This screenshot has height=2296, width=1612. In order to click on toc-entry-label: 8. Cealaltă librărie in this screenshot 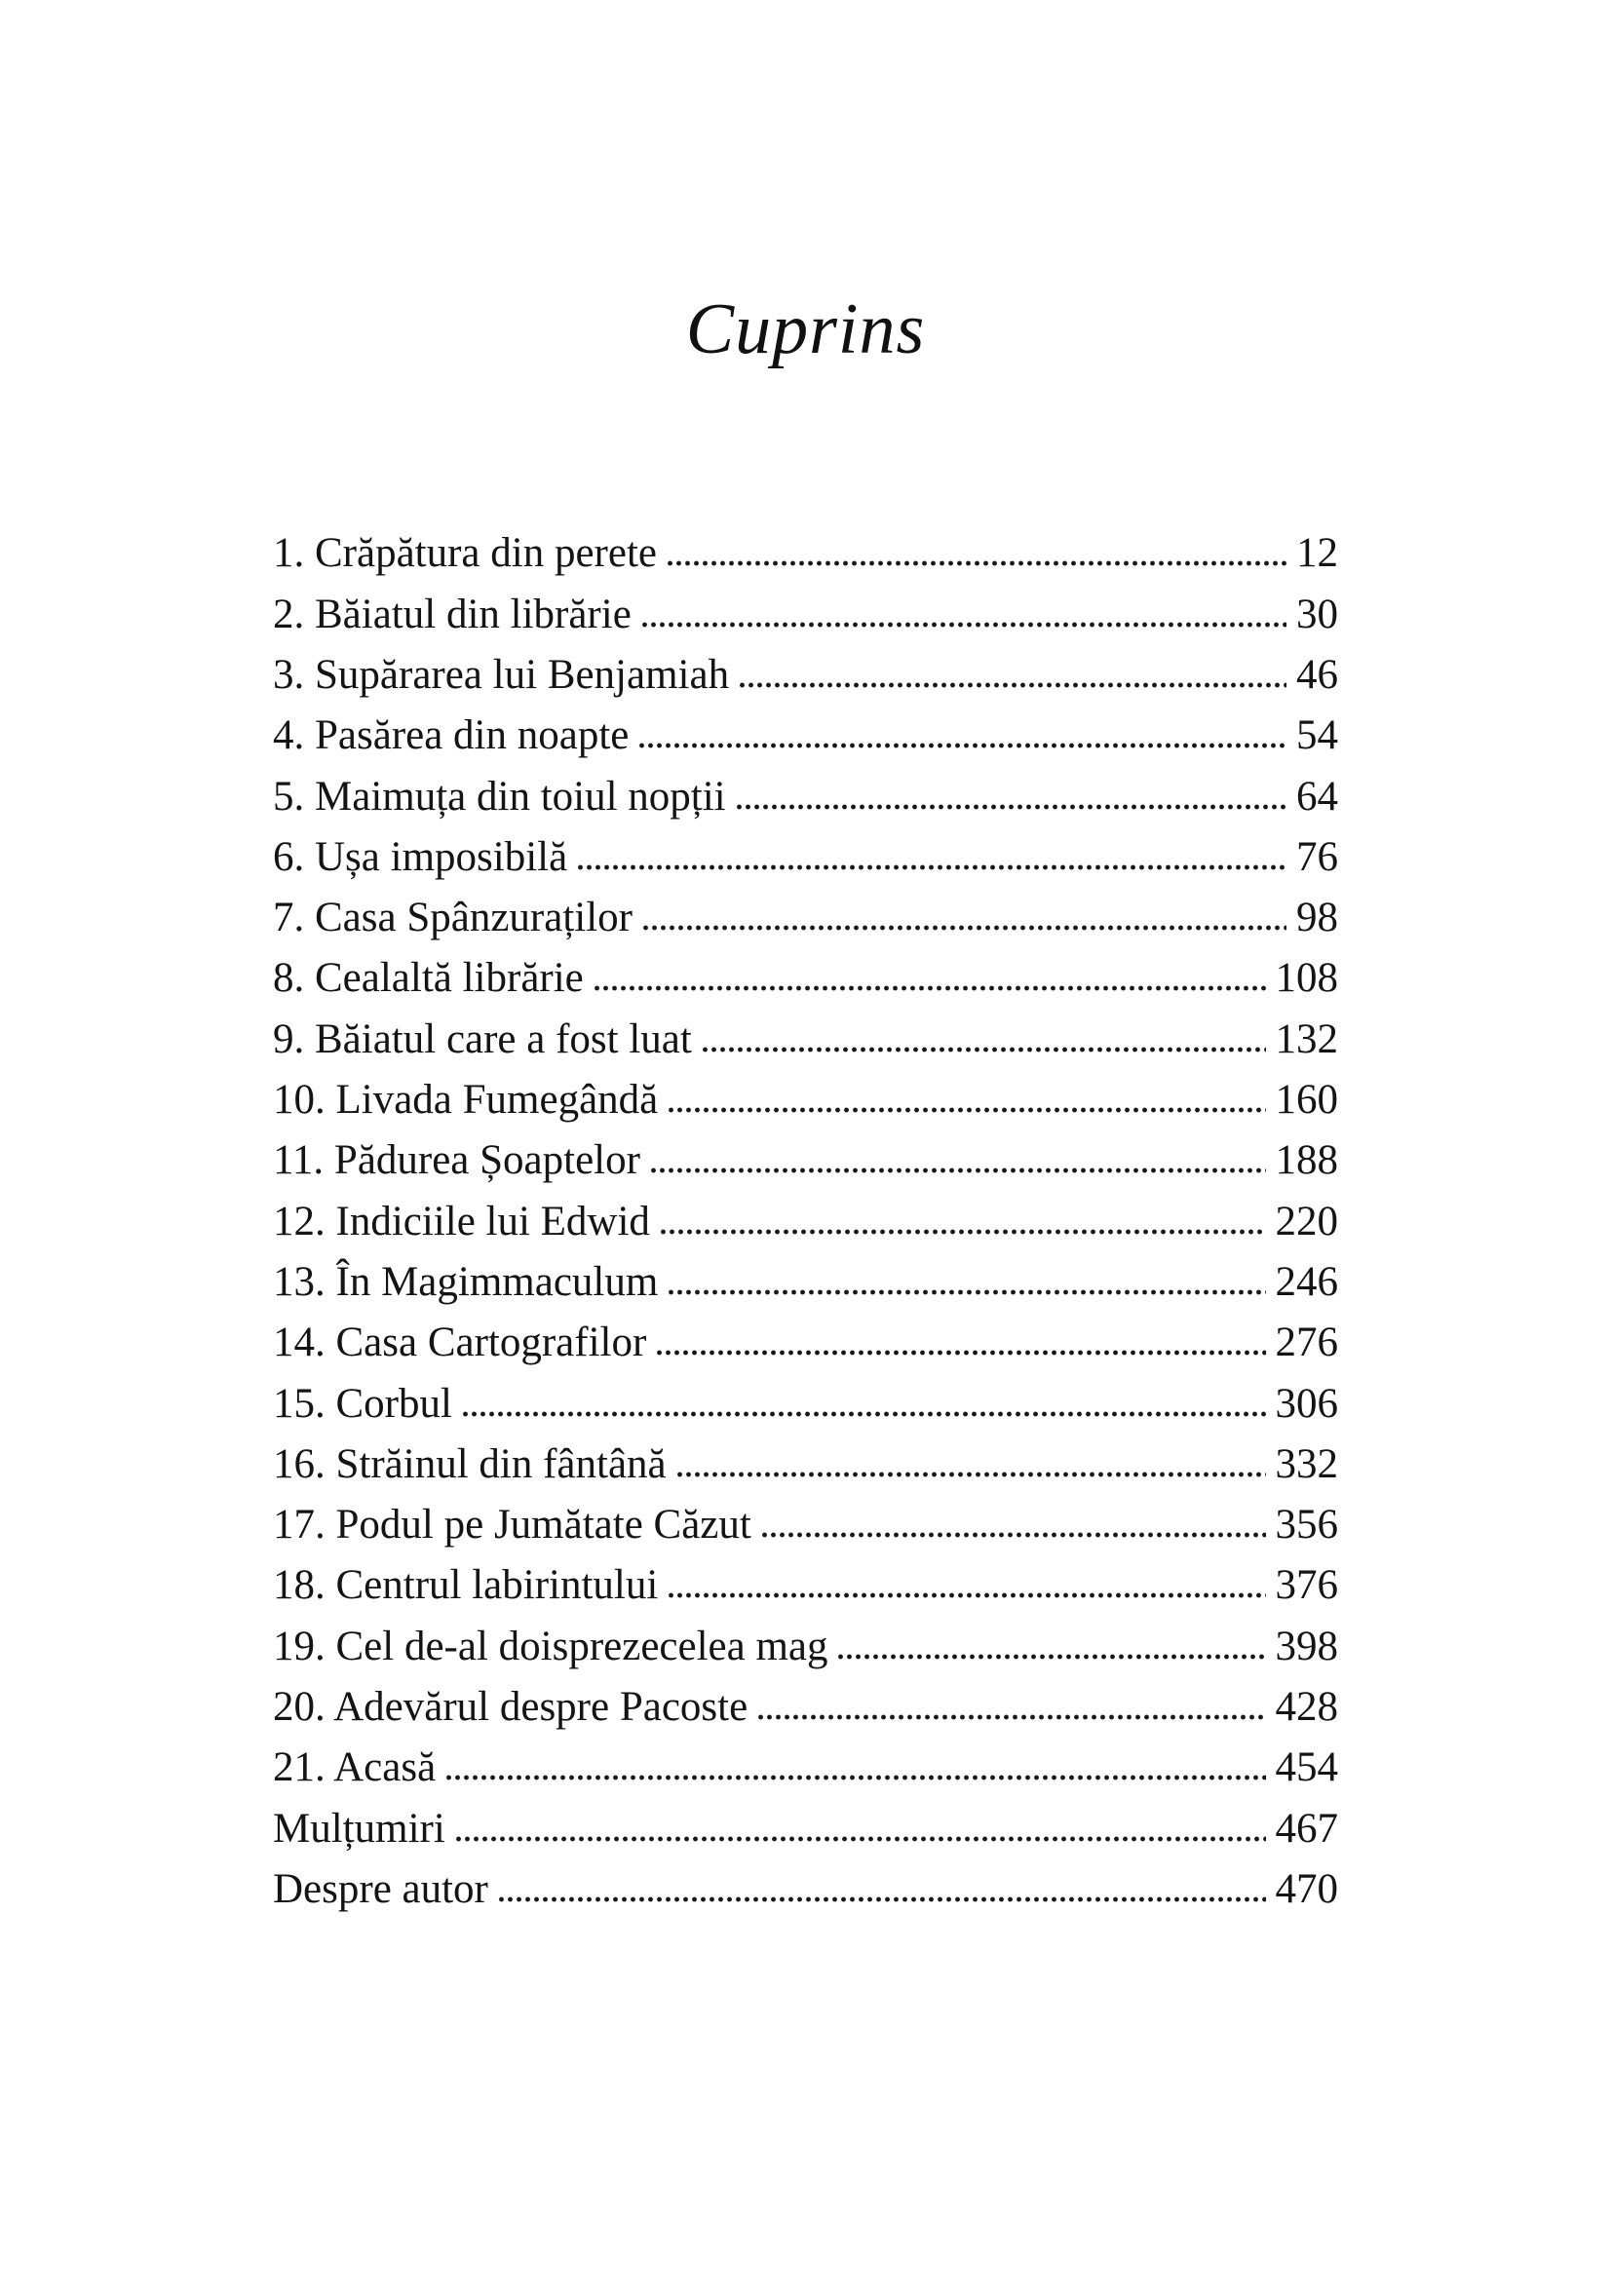, I will do `click(428, 978)`.